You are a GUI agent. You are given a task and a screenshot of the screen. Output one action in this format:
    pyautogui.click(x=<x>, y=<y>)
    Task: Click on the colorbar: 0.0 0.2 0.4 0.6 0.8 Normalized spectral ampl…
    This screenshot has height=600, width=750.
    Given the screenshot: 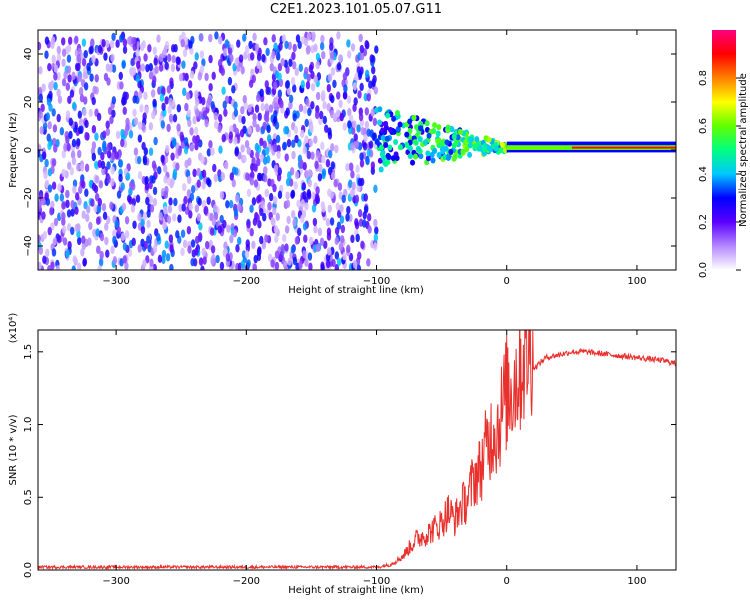 What is the action you would take?
    pyautogui.click(x=723, y=154)
    